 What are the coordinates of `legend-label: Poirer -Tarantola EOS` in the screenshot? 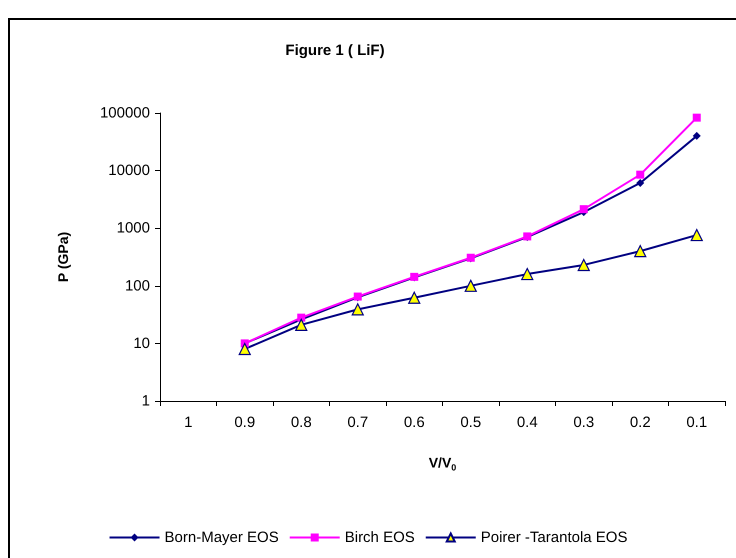 It's located at (554, 537).